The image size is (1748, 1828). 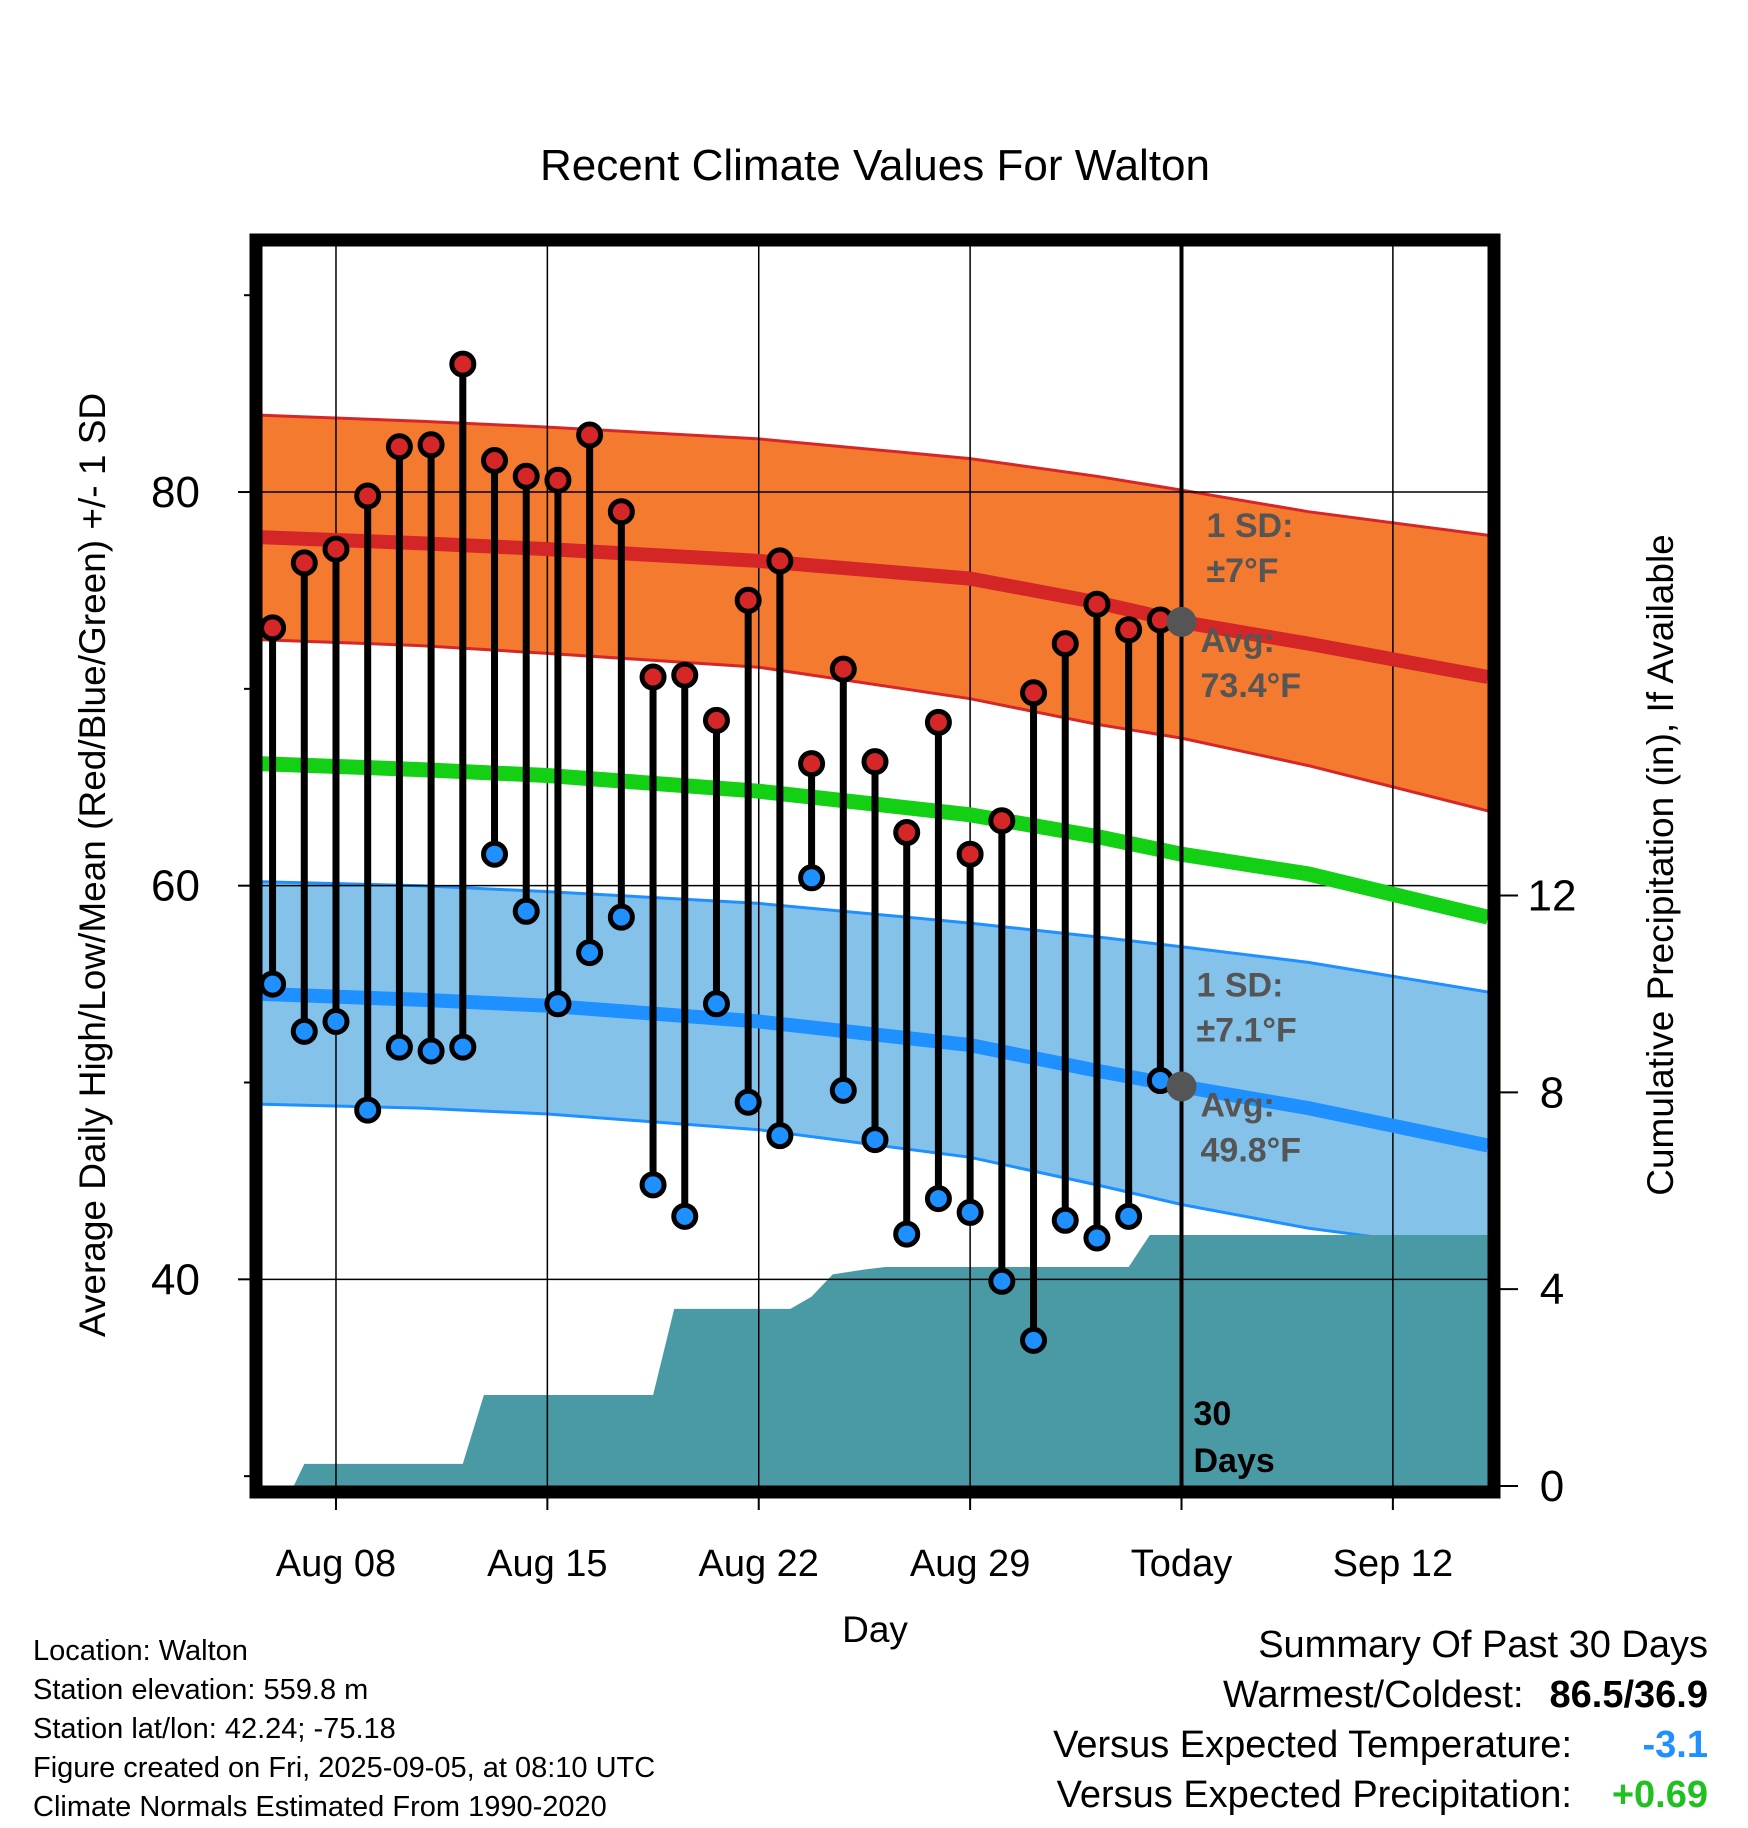 I want to click on high-sd-label: 1 SD:, so click(x=1250, y=526).